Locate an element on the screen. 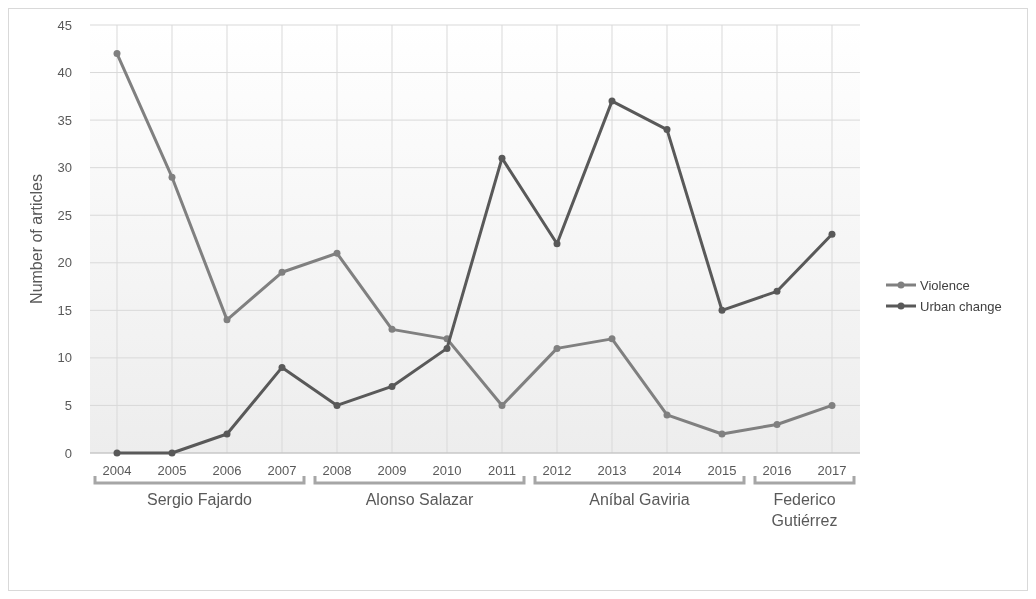 The height and width of the screenshot is (599, 1036). x-tick-label: 2017 is located at coordinates (832, 470).